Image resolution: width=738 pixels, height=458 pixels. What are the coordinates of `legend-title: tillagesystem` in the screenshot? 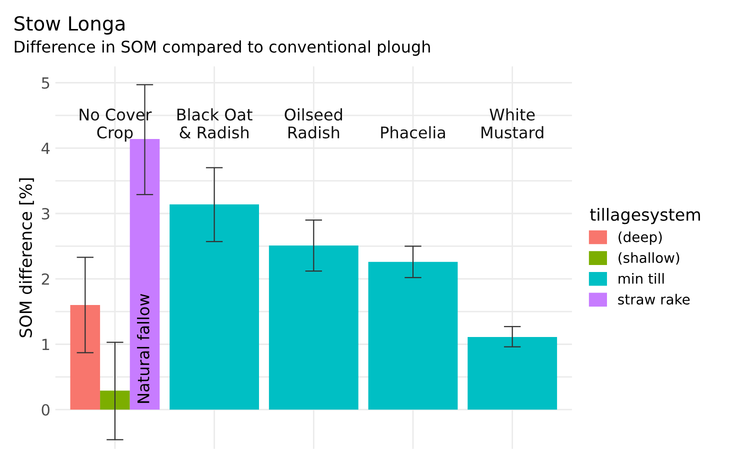 It's located at (645, 216).